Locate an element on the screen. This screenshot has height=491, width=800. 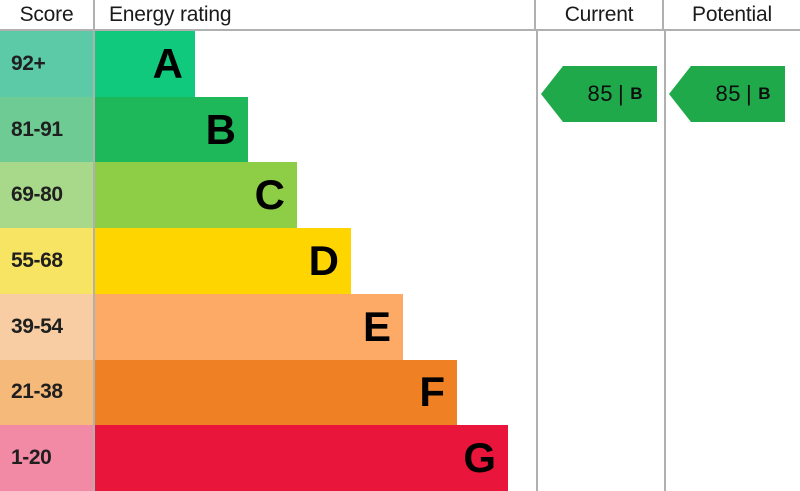
header-potential: Potential is located at coordinates (732, 15).